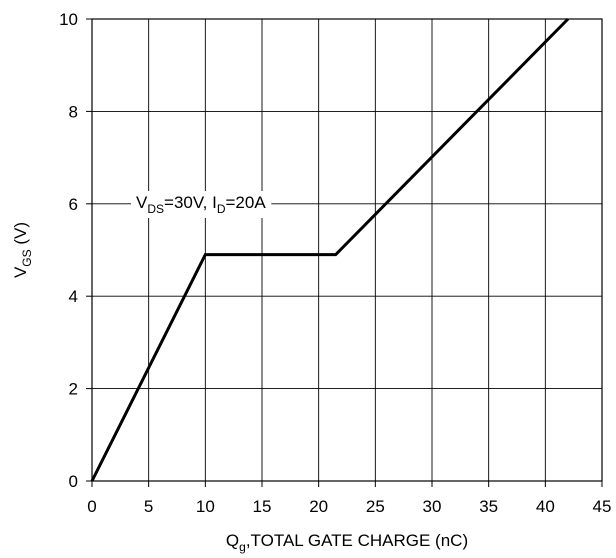 The width and height of the screenshot is (616, 558). I want to click on y-tick-label: 0, so click(73, 481).